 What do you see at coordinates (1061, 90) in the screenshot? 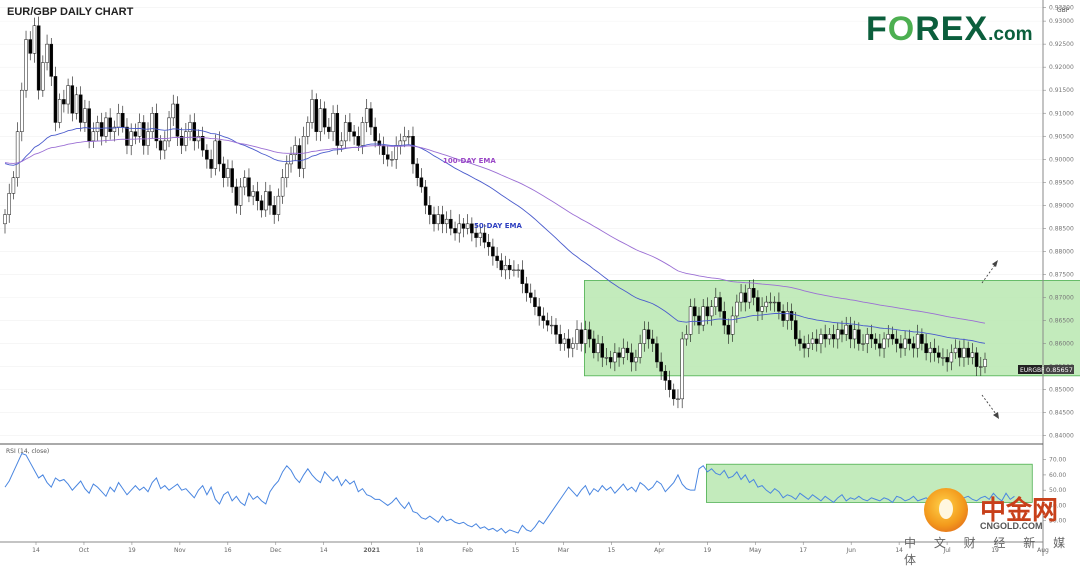
I see `price-tick-label: 0.91500` at bounding box center [1061, 90].